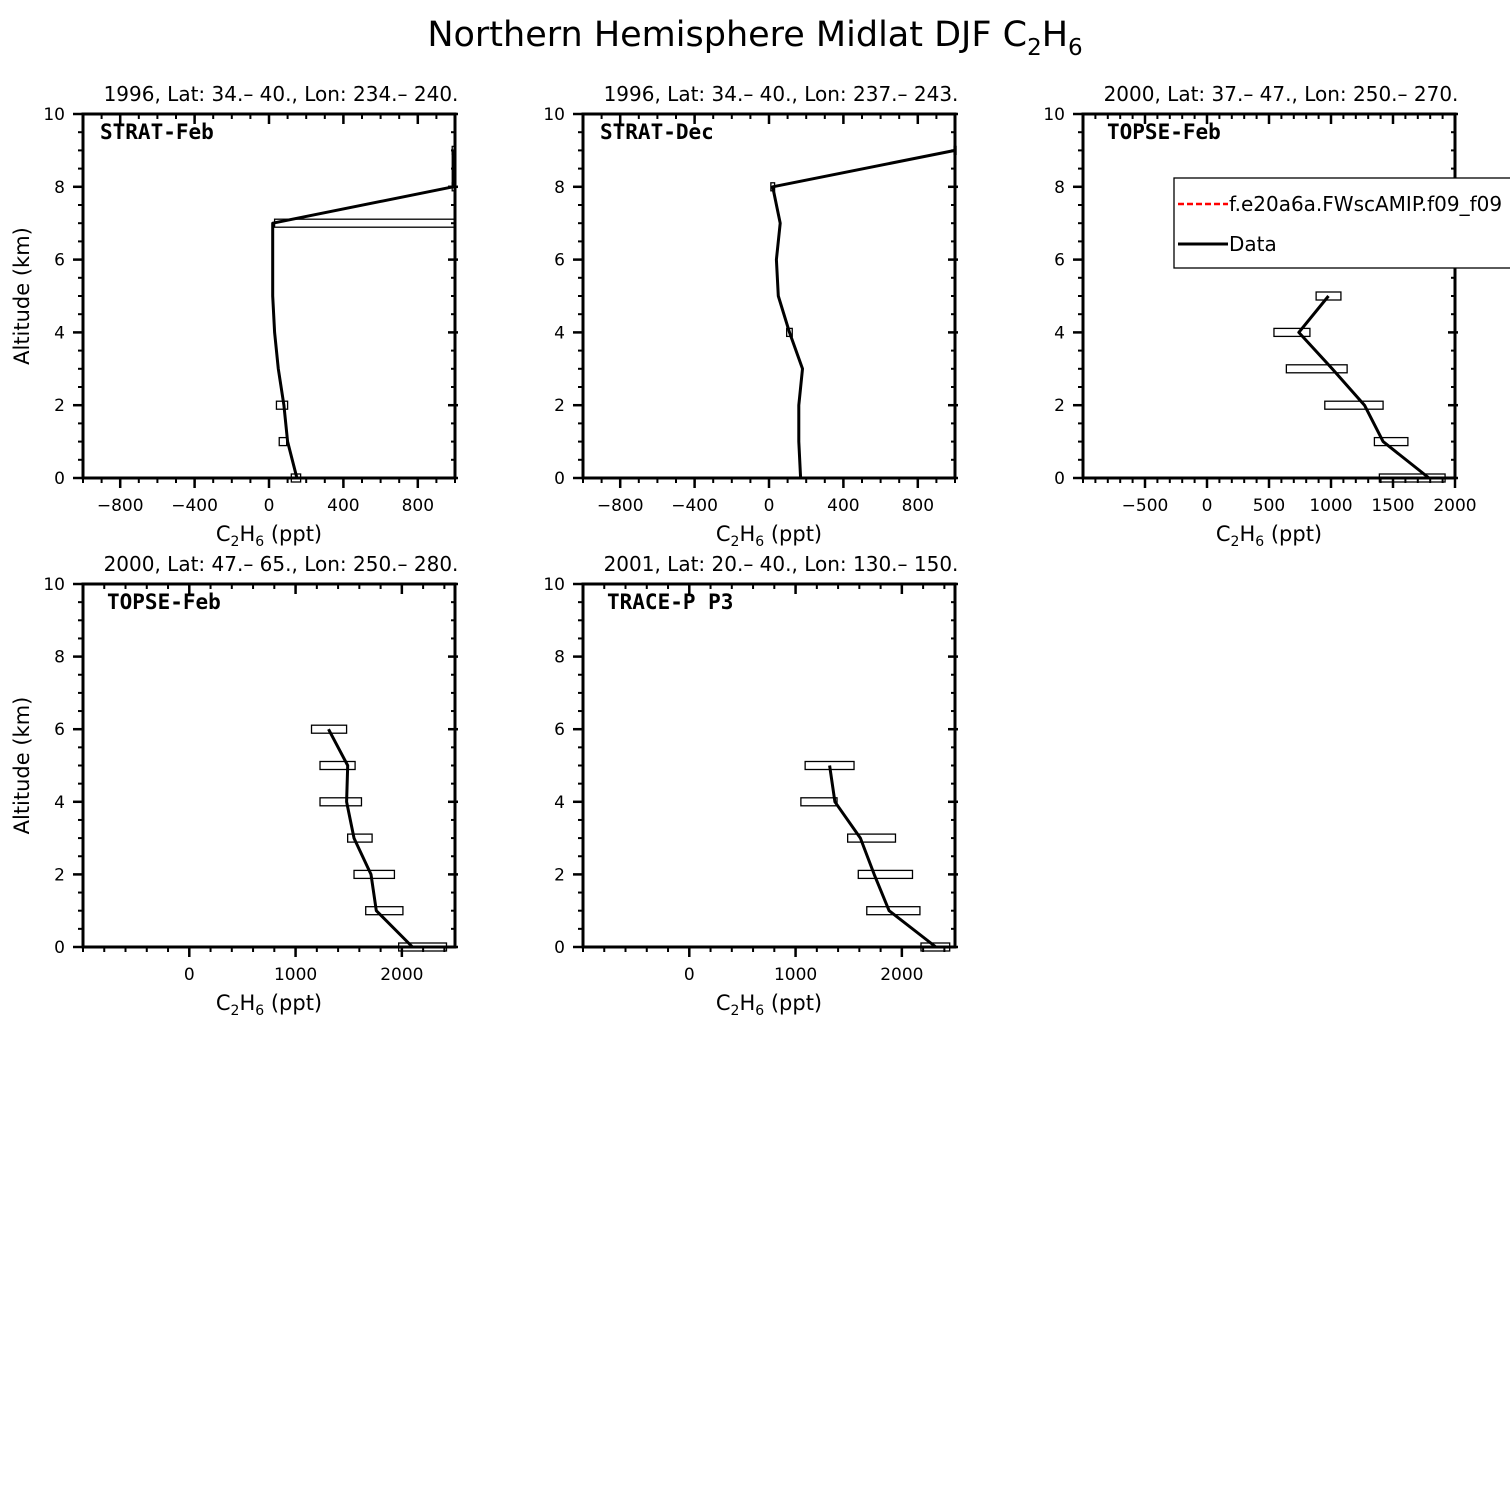  What do you see at coordinates (1145, 506) in the screenshot?
I see `x-tick-label: −500` at bounding box center [1145, 506].